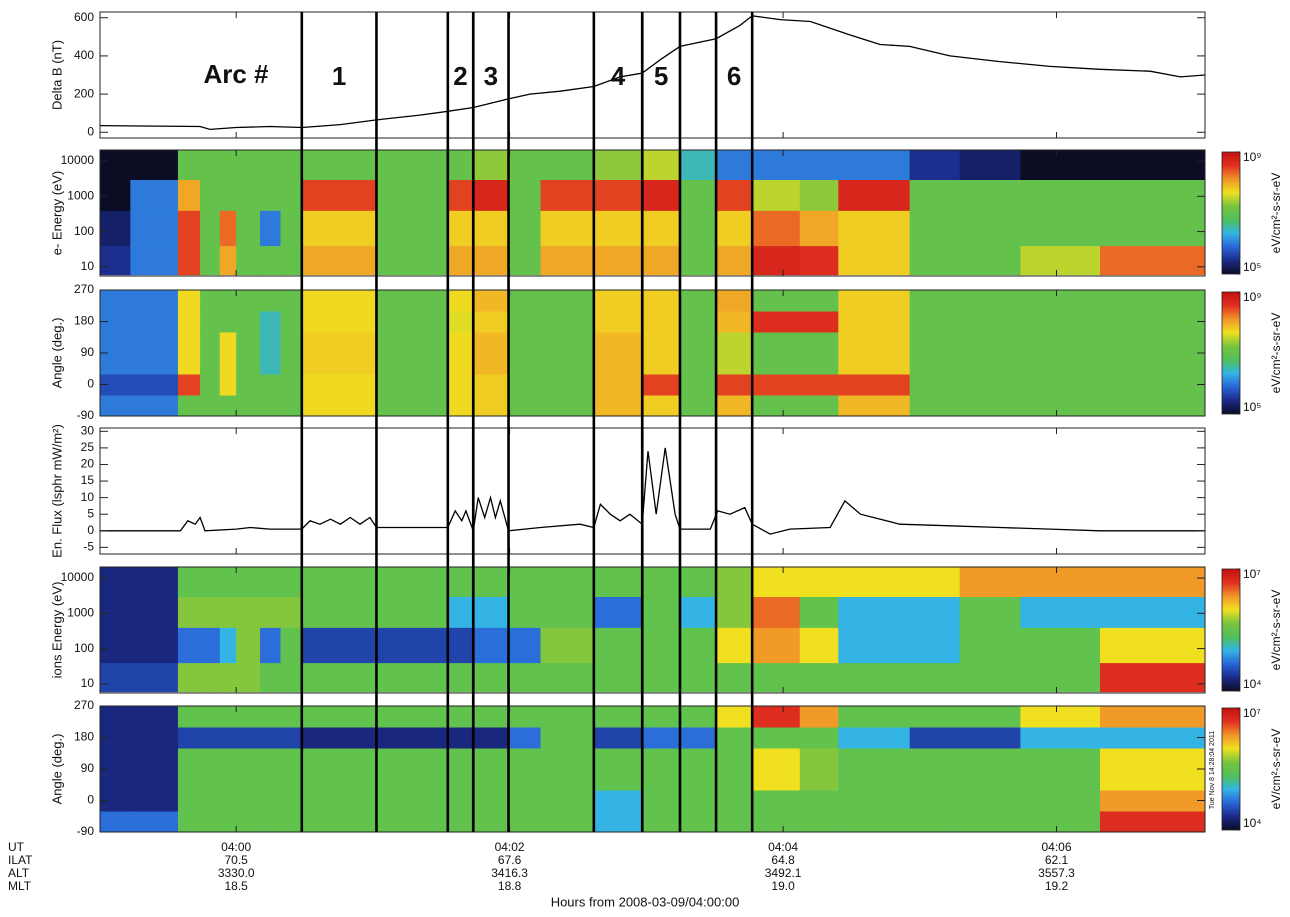  Describe the element at coordinates (20, 886) in the screenshot. I see `x-row-name: MLT` at that location.